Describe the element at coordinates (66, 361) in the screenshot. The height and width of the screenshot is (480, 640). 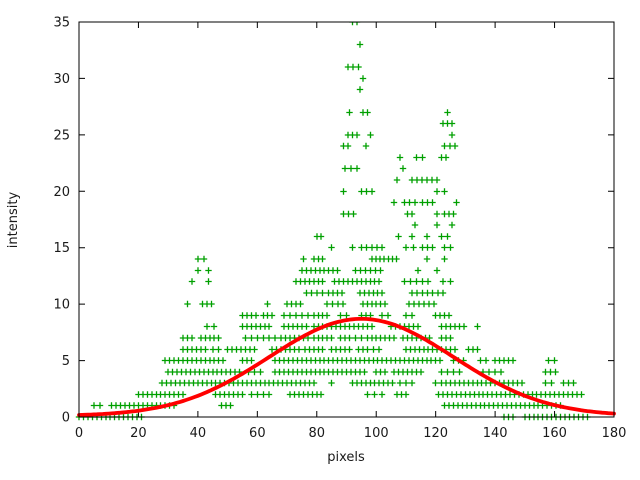
I see `y-tick-label: 5` at that location.